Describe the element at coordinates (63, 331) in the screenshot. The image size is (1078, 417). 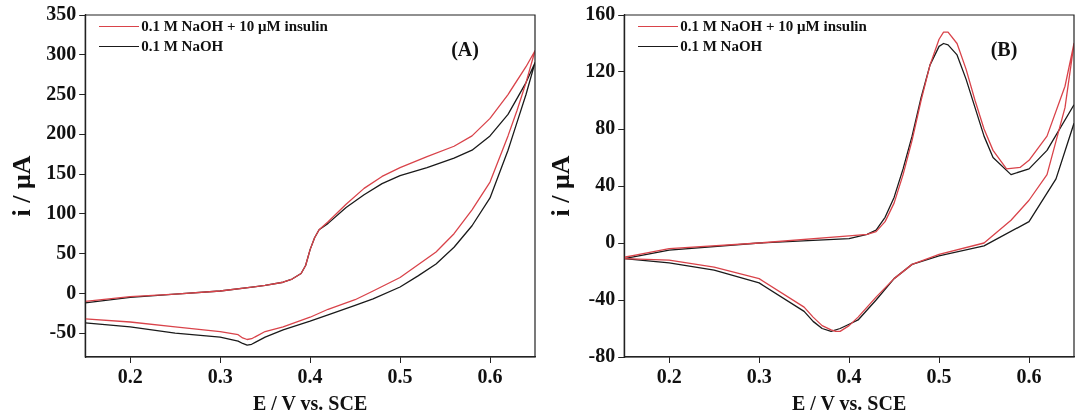
I see `y-tick-label: -50` at that location.